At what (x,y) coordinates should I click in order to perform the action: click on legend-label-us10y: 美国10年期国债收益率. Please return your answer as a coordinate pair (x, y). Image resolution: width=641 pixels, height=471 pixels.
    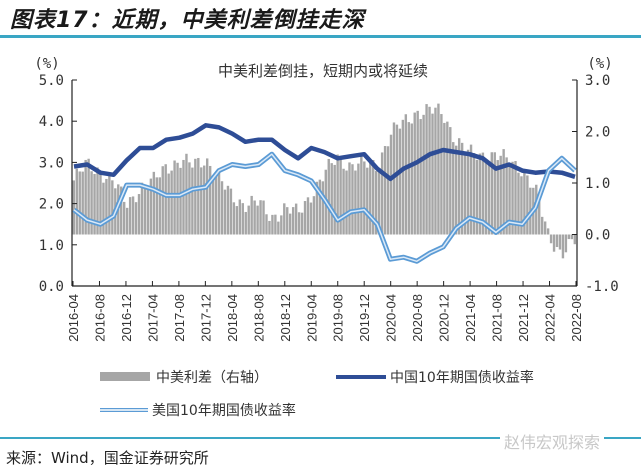
    Looking at the image, I should click on (224, 410).